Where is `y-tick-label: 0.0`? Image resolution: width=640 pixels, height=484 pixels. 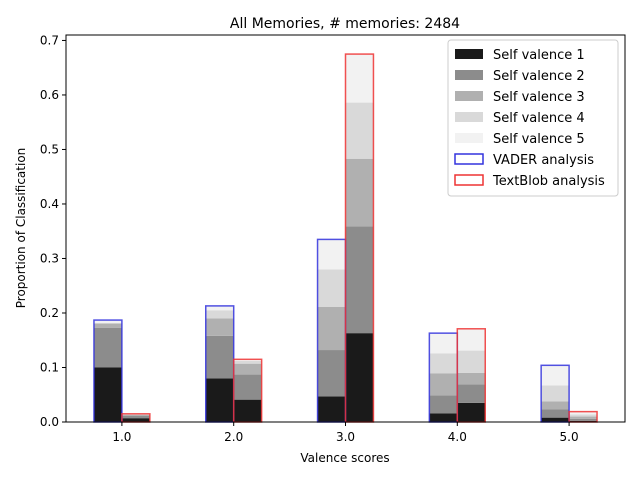 y-tick-label: 0.0 is located at coordinates (49, 422).